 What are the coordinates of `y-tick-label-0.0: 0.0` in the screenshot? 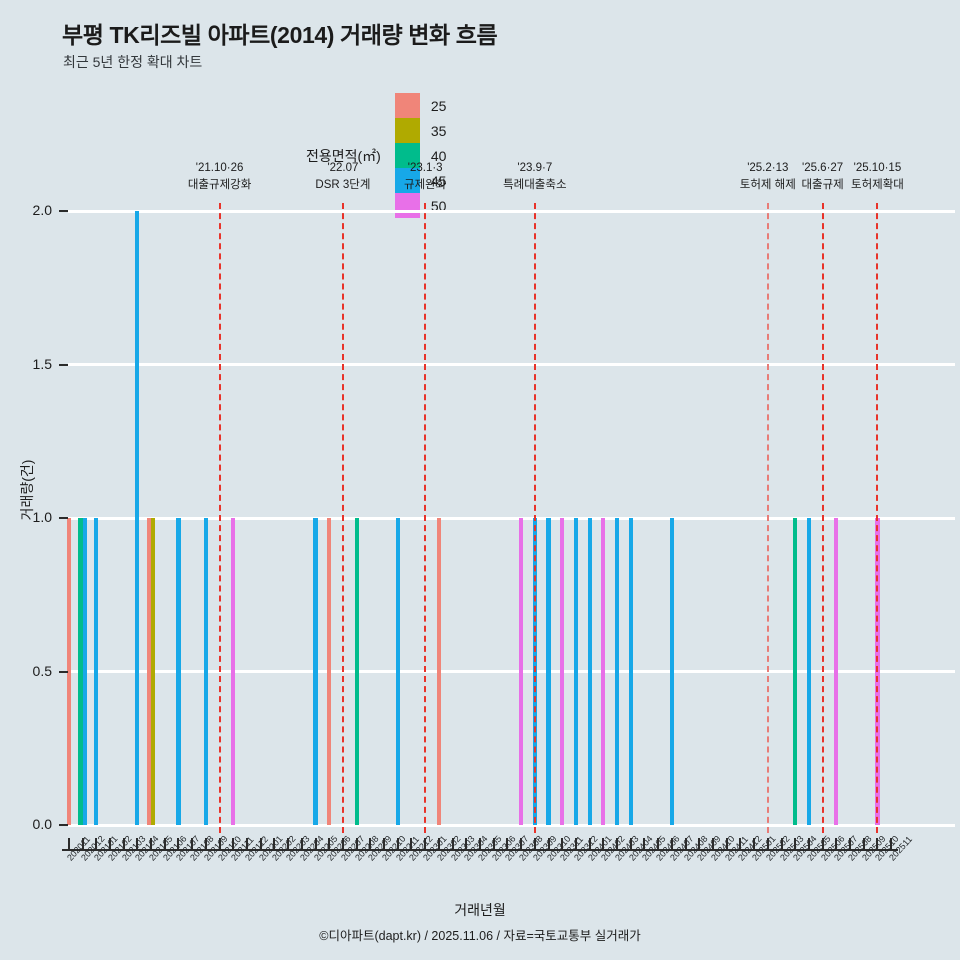 It's located at (42, 824).